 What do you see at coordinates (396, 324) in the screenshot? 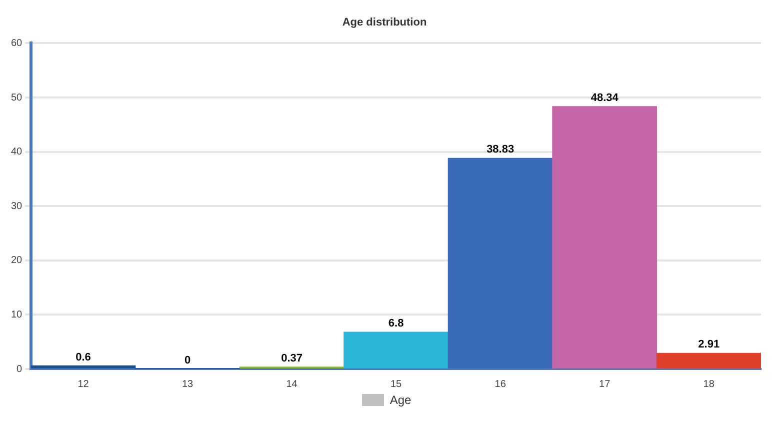
I see `data-label: 6.8` at bounding box center [396, 324].